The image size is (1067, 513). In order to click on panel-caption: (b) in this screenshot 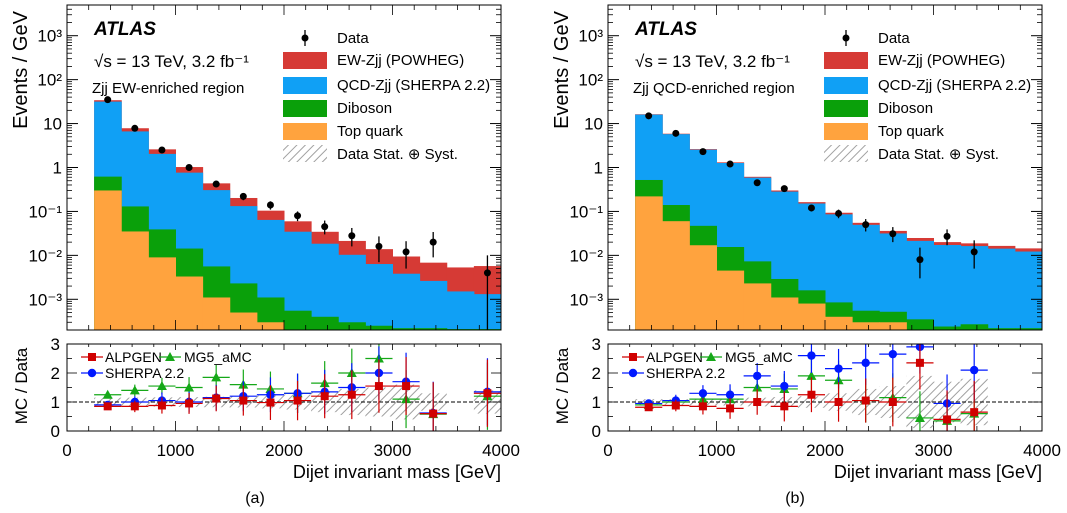, I will do `click(795, 498)`.